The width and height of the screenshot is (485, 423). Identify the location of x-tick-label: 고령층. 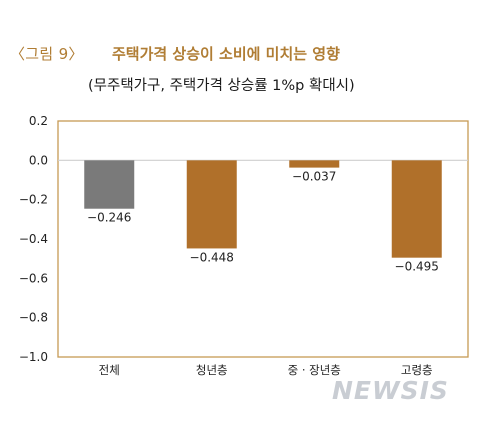
(417, 370).